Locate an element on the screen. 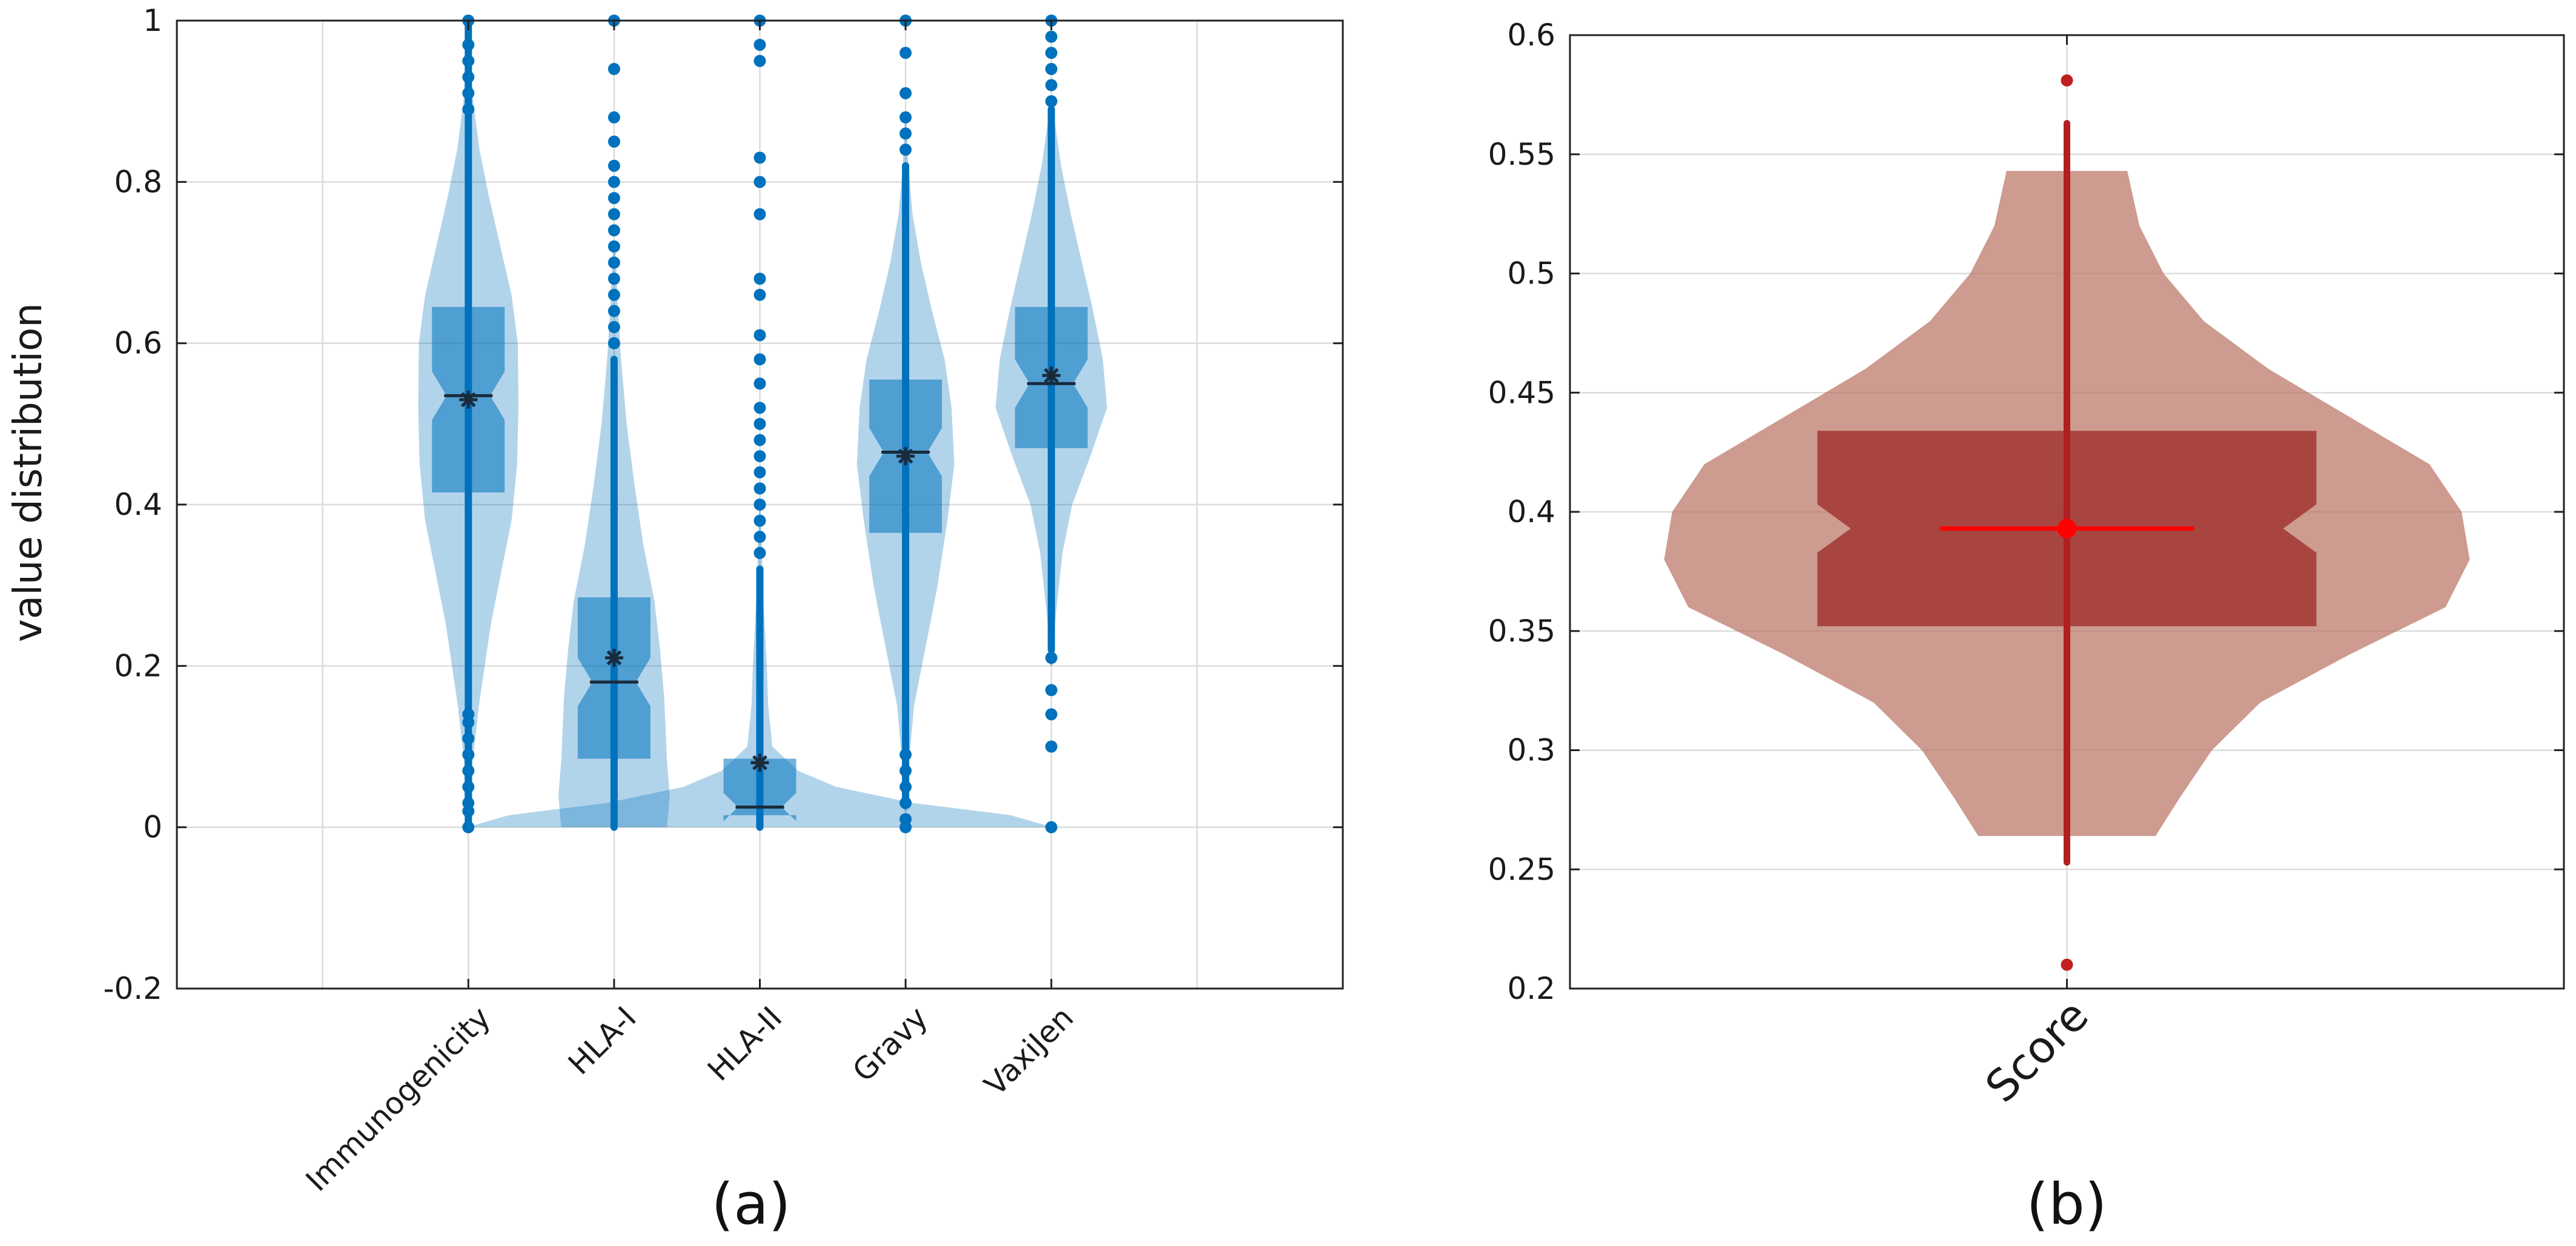 The image size is (2576, 1246). y-tick-label: 0.8 is located at coordinates (138, 181).